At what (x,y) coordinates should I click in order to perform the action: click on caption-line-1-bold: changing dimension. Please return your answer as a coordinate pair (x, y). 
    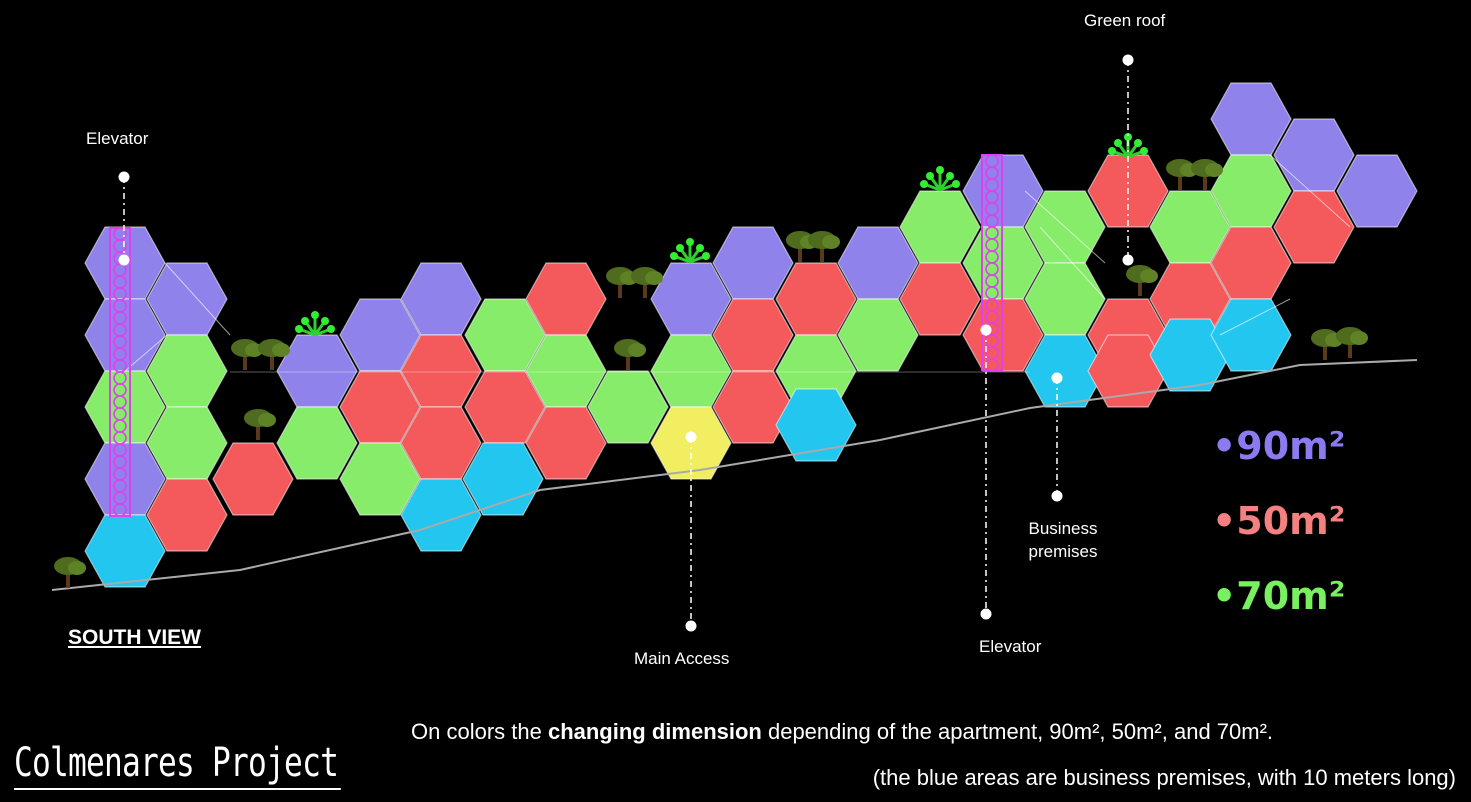
    Looking at the image, I should click on (654, 731).